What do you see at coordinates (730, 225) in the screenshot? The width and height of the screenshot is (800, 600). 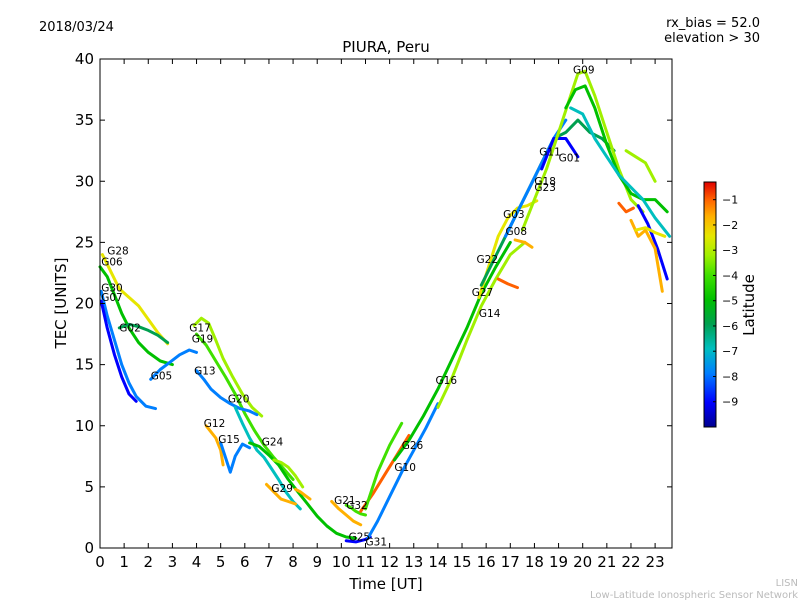 I see `colorbar-tick-label: −2` at bounding box center [730, 225].